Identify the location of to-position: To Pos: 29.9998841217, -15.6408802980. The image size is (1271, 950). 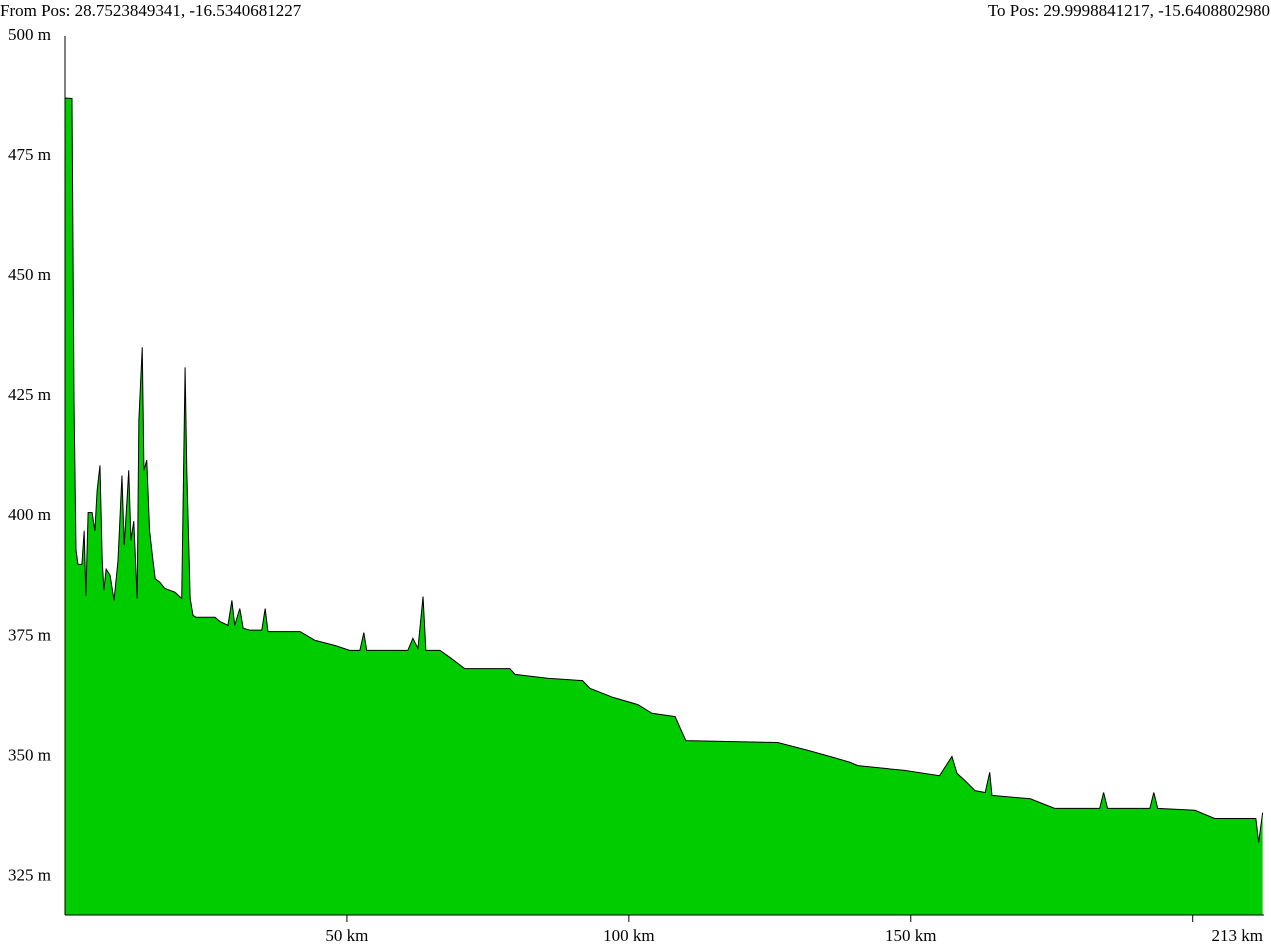
(1129, 10).